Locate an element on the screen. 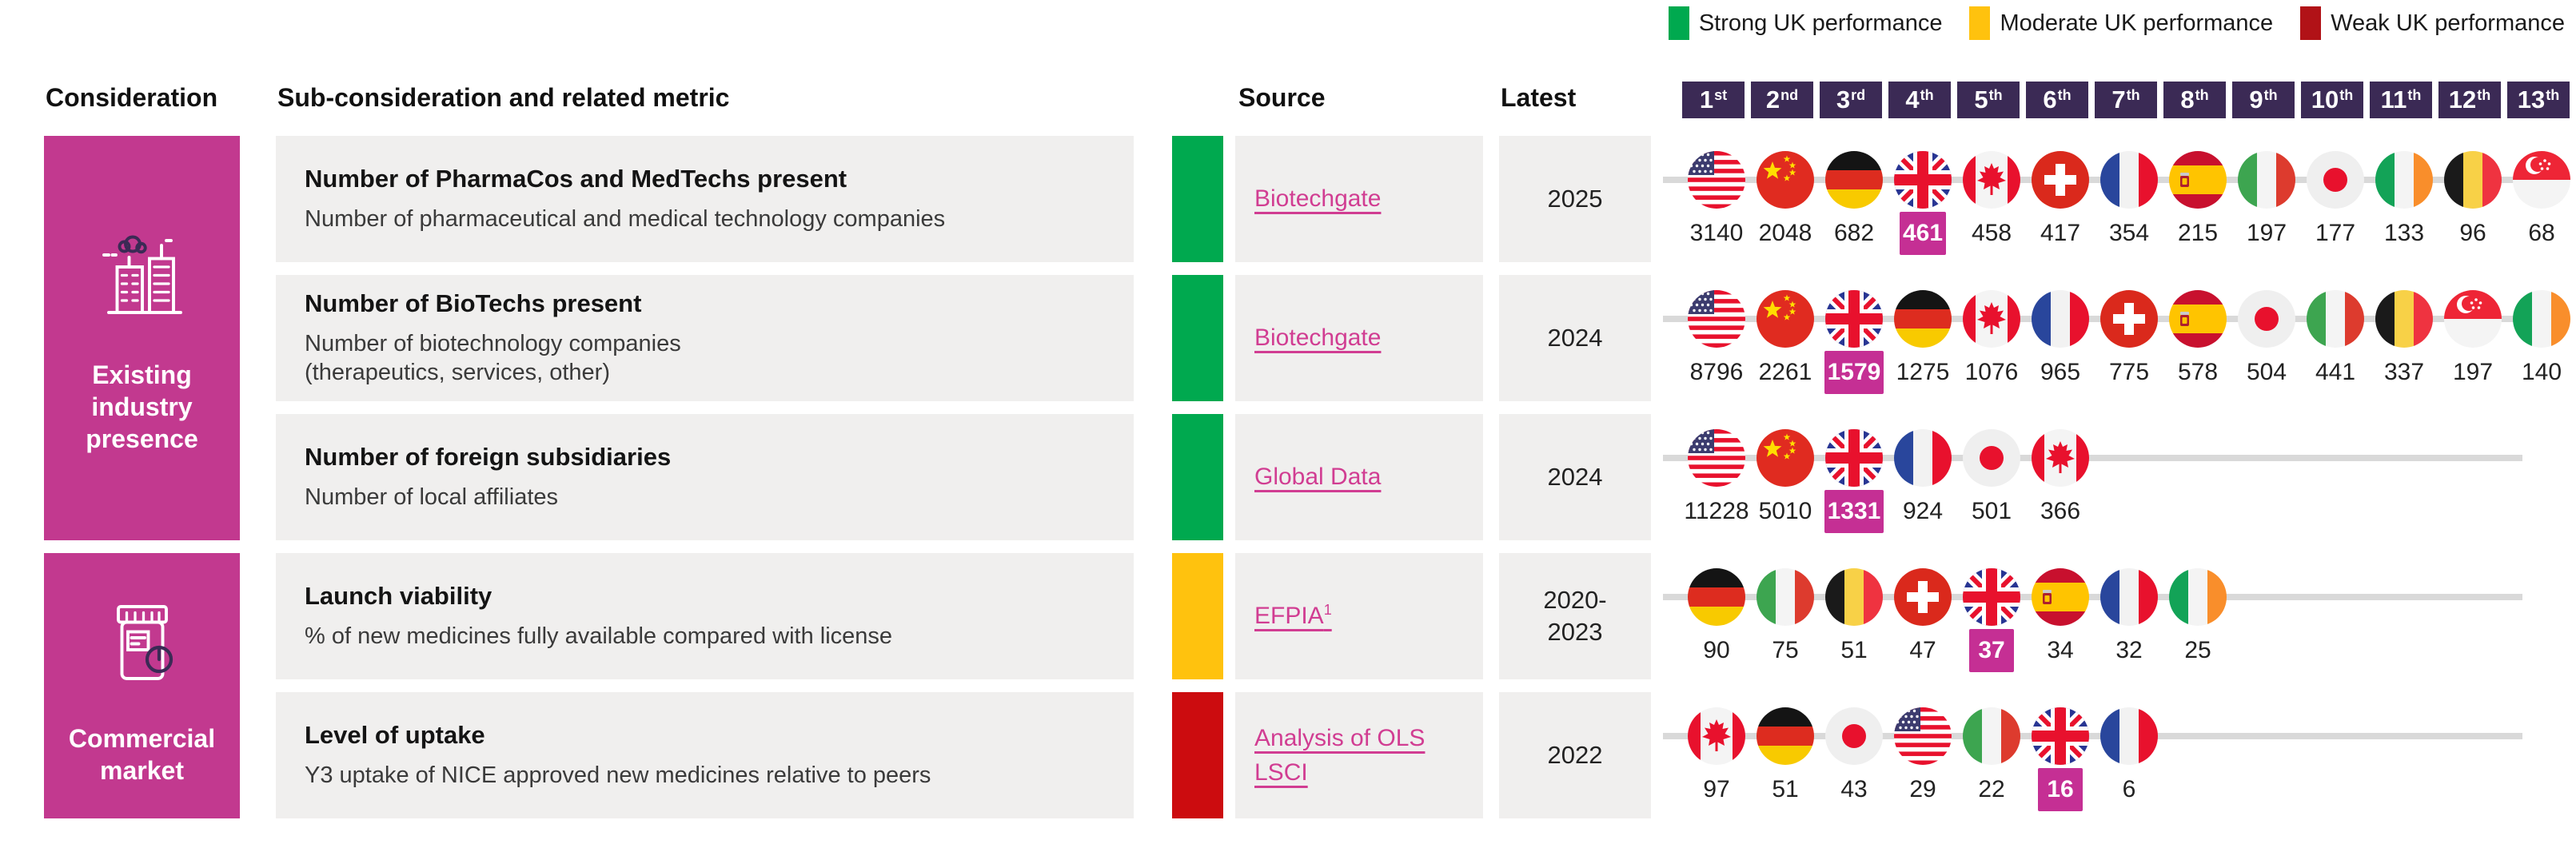 The width and height of the screenshot is (2576, 844). pill-bottle-icon is located at coordinates (142, 645).